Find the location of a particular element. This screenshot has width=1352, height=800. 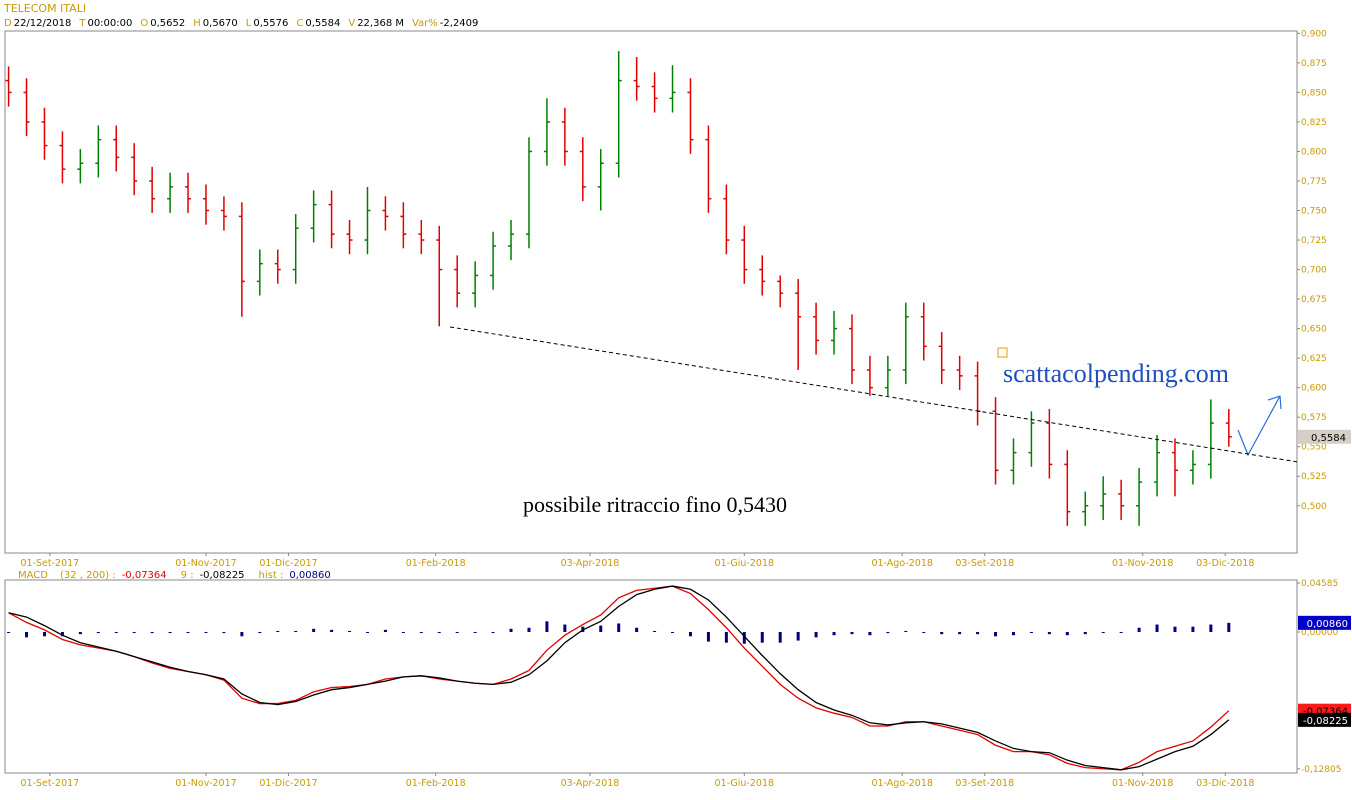

legend-value: -0,07364 is located at coordinates (144, 575).